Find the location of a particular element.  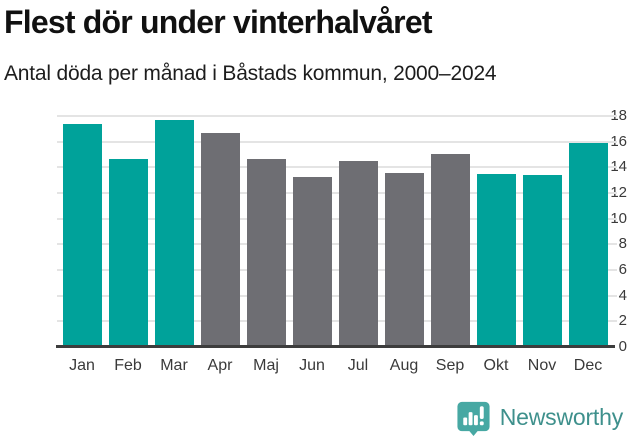

x-tick-label: Dec is located at coordinates (588, 365).